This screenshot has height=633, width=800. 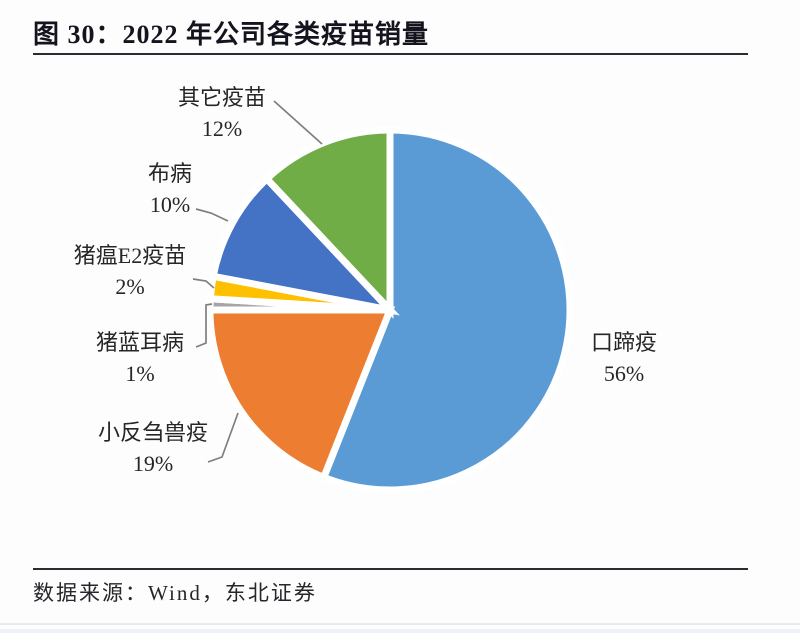 What do you see at coordinates (390, 569) in the screenshot?
I see `bottom-rule` at bounding box center [390, 569].